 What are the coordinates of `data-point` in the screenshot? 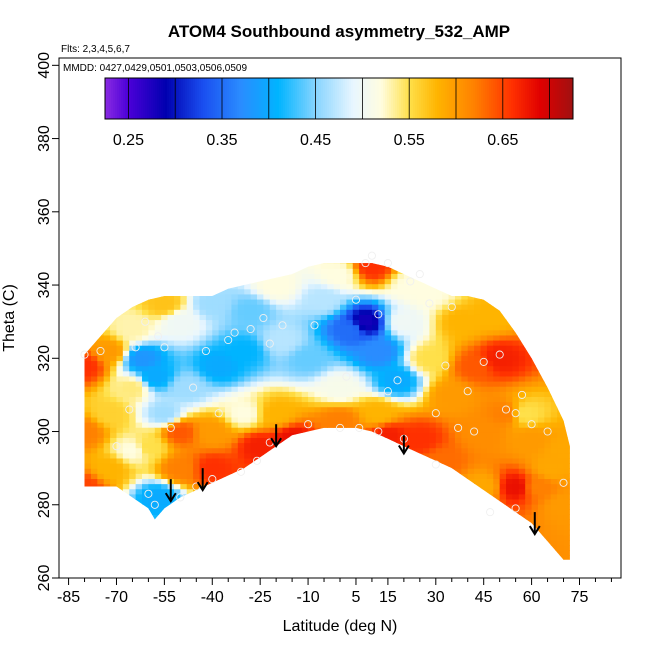 It's located at (84, 354).